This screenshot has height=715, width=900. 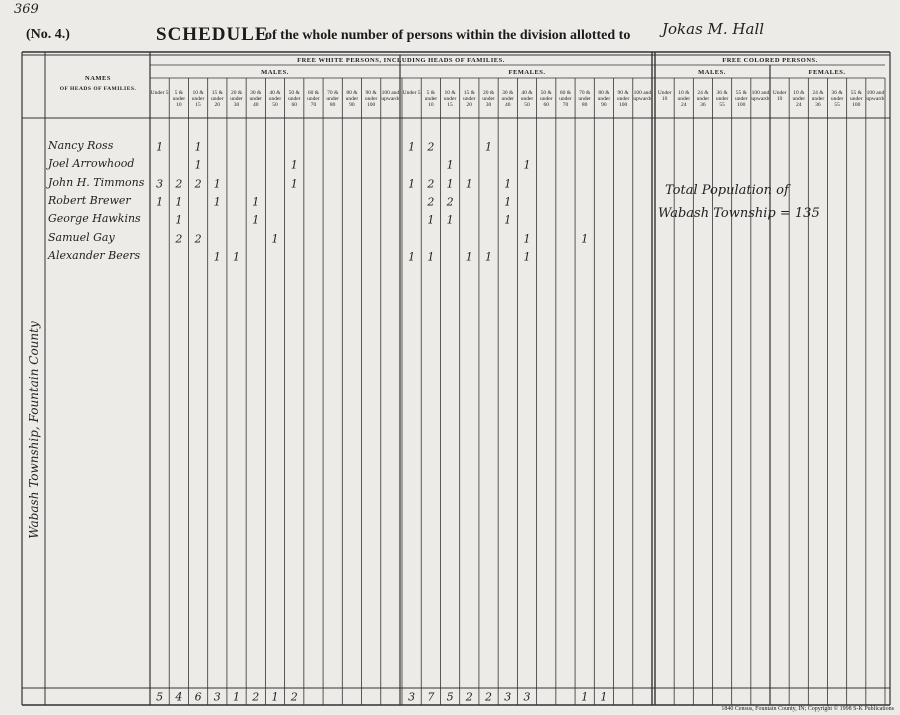 What do you see at coordinates (431, 697) in the screenshot?
I see `column-total: 7` at bounding box center [431, 697].